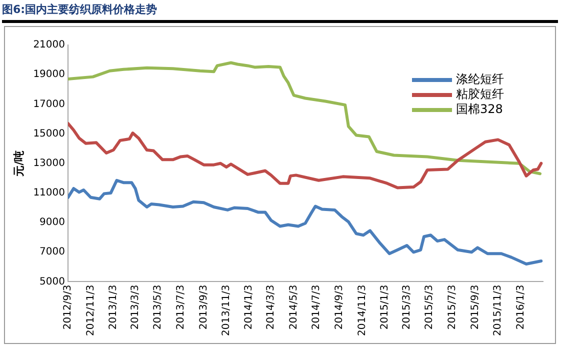 The image size is (561, 349). What do you see at coordinates (49, 193) in the screenshot?
I see `y-tick-label: 11000` at bounding box center [49, 193].